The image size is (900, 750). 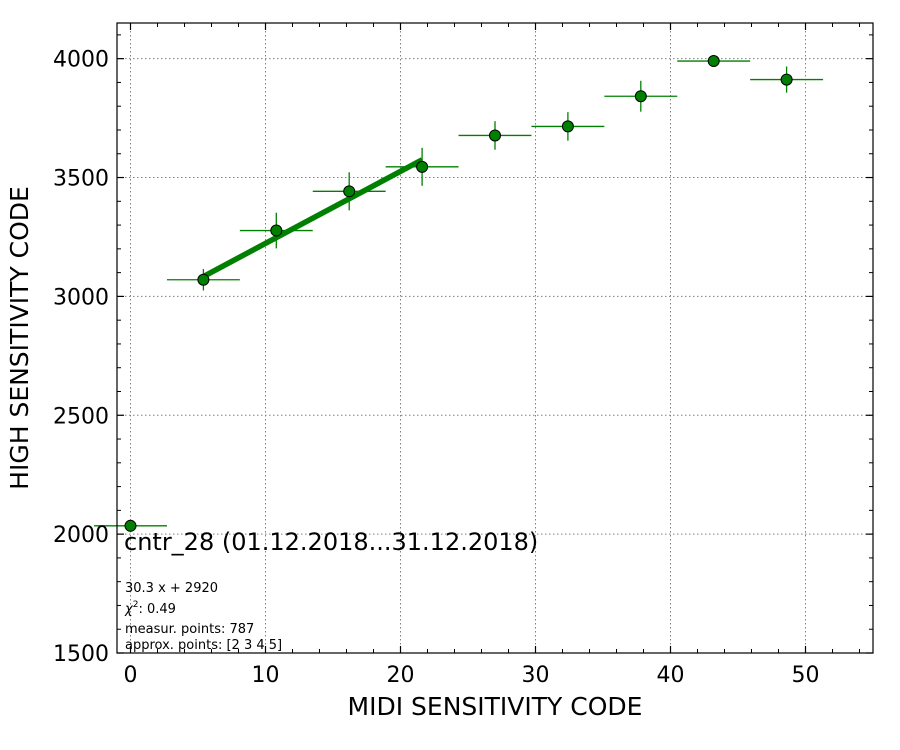 I want to click on y-tick-label: 1500, so click(x=81, y=654).